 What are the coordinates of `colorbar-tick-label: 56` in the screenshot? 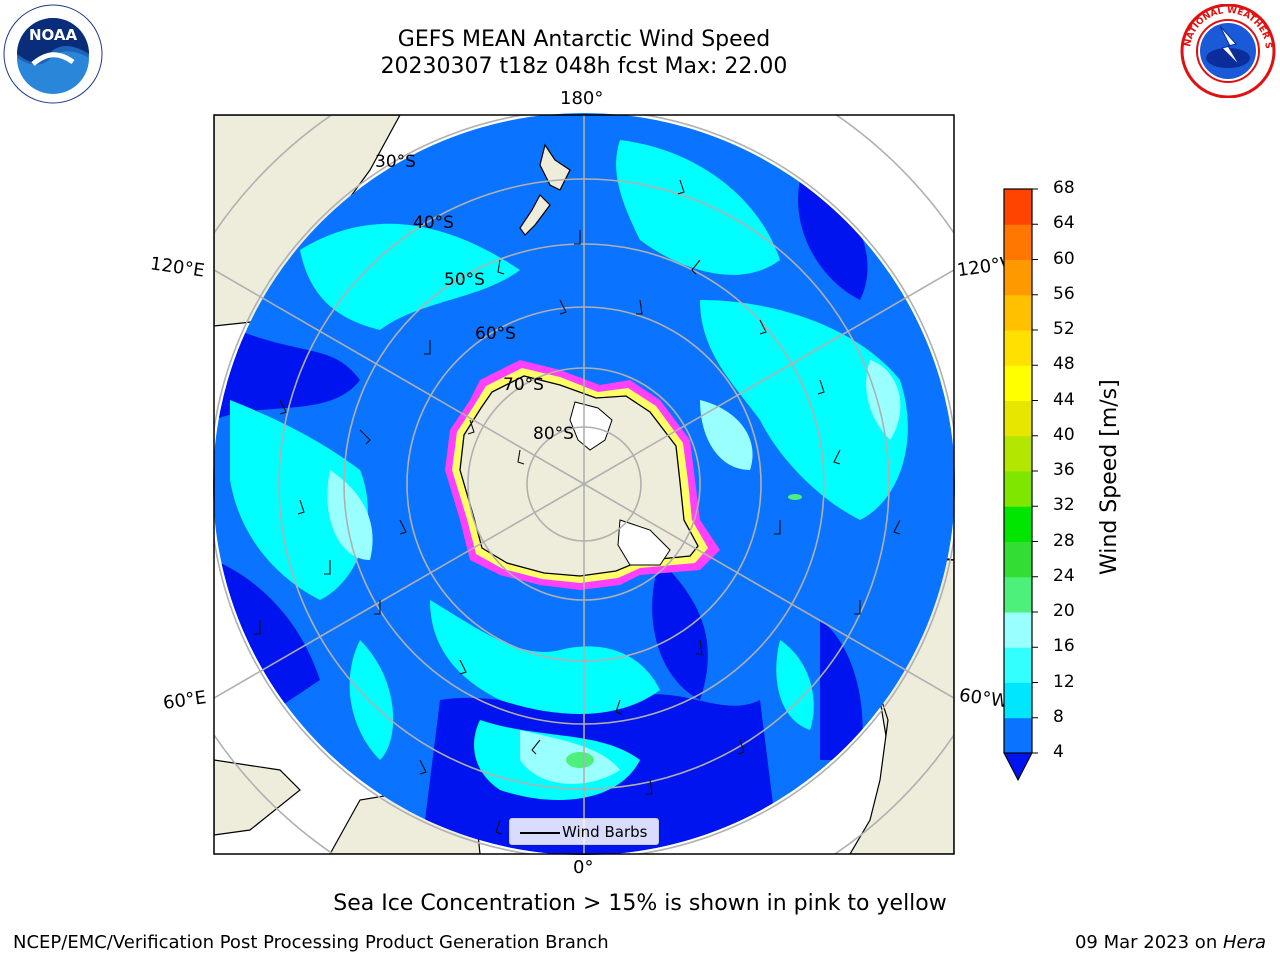 It's located at (1064, 293).